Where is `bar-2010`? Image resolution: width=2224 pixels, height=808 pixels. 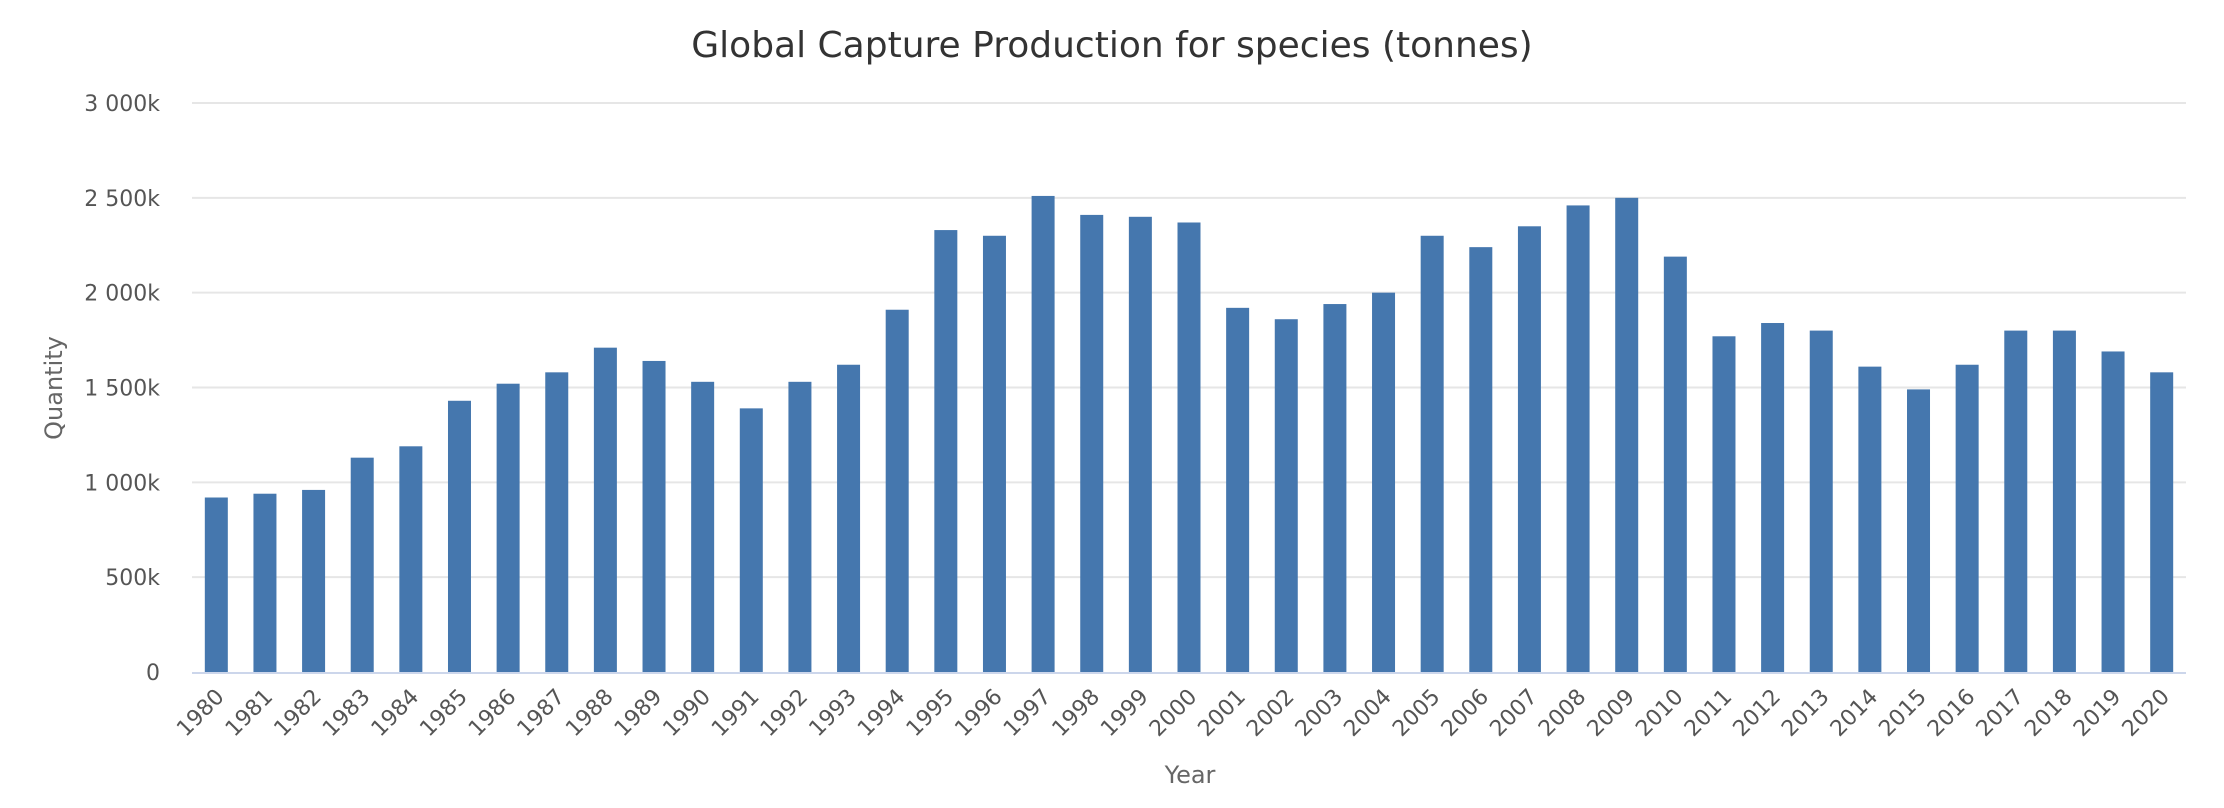
bar-2010 is located at coordinates (1675, 464).